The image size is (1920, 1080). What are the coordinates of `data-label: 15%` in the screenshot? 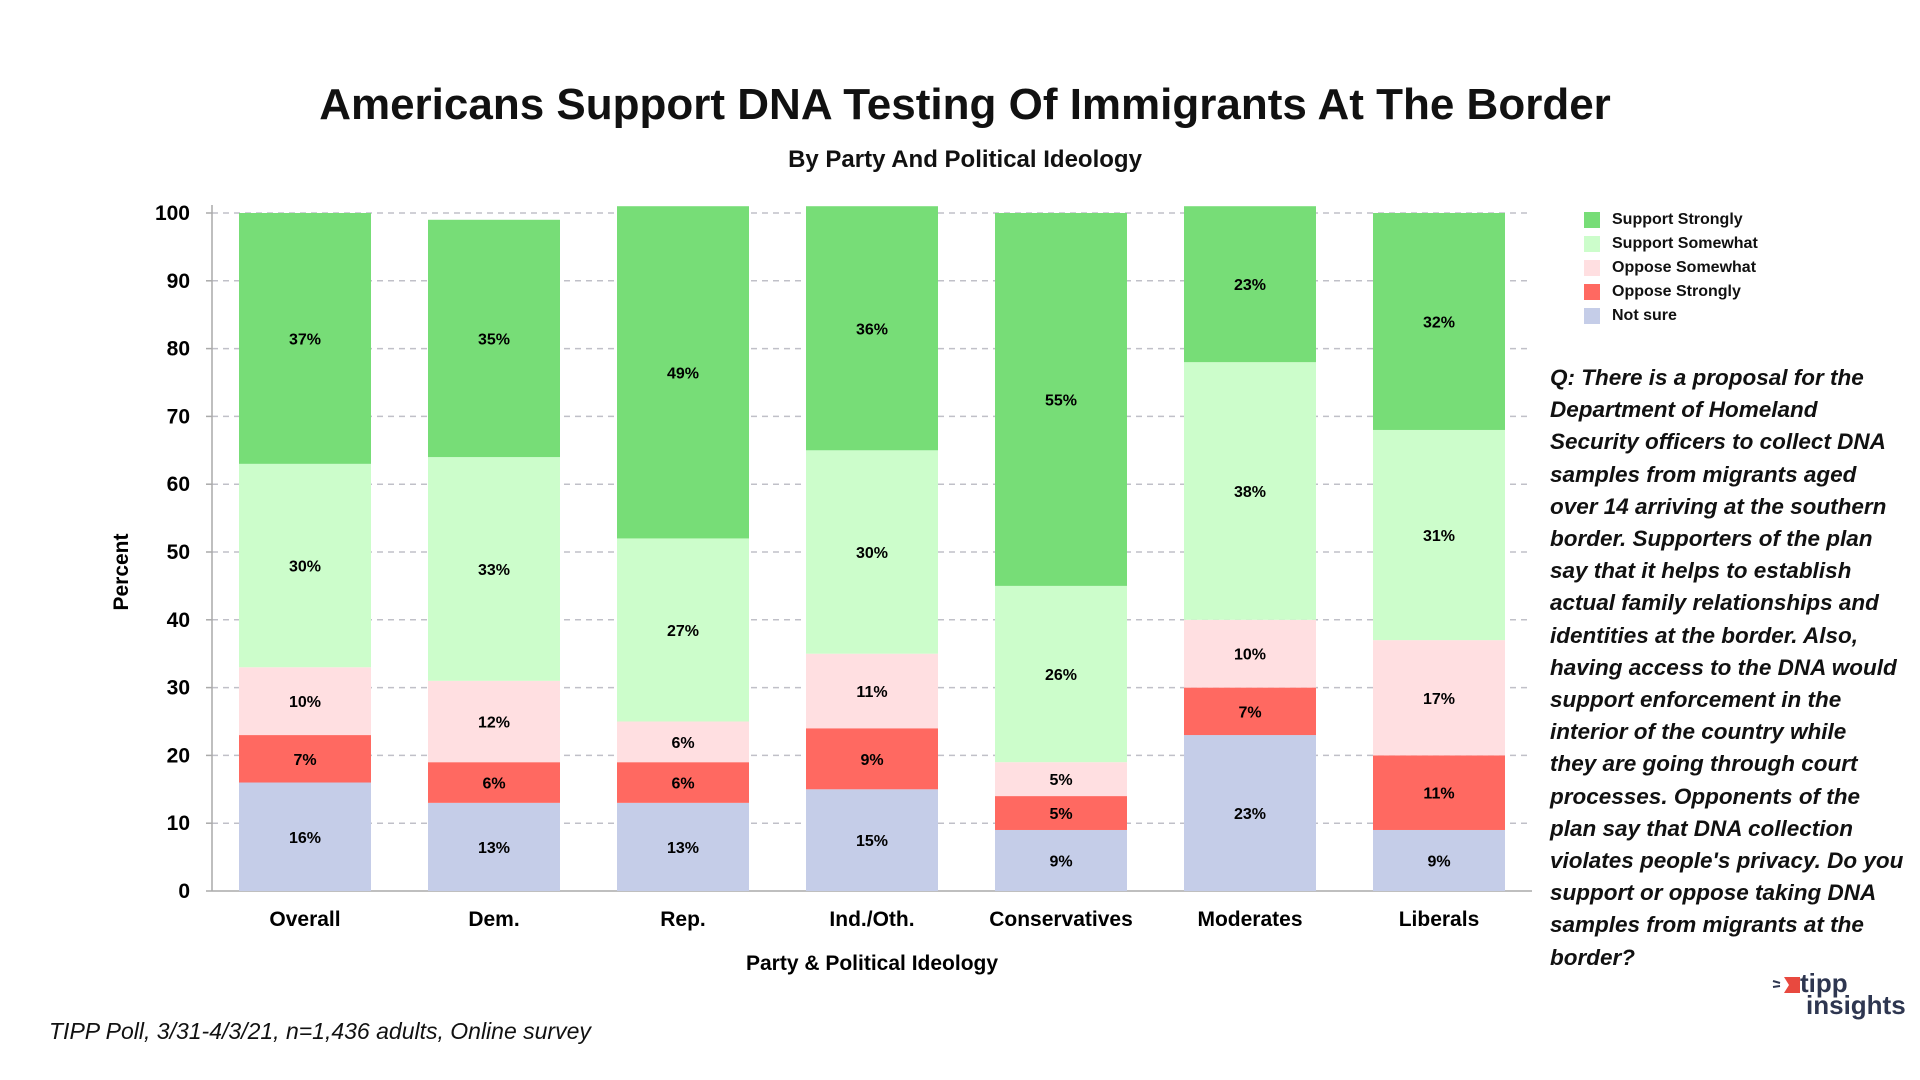 It's located at (872, 841).